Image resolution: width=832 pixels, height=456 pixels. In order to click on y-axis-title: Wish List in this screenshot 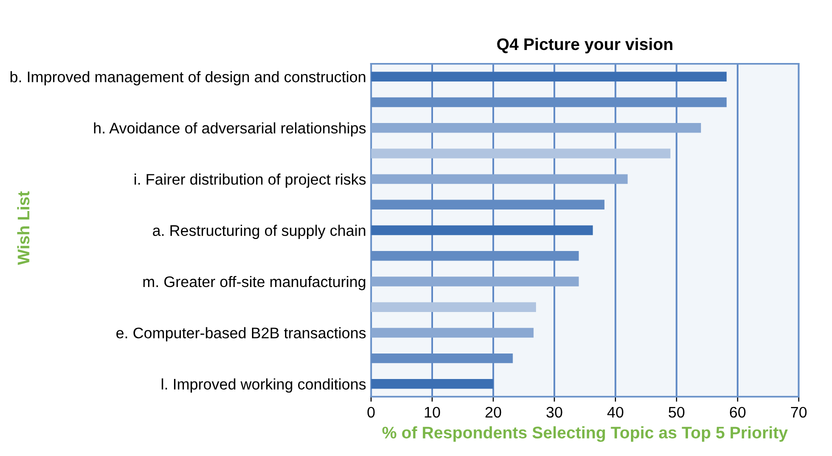, I will do `click(23, 228)`.